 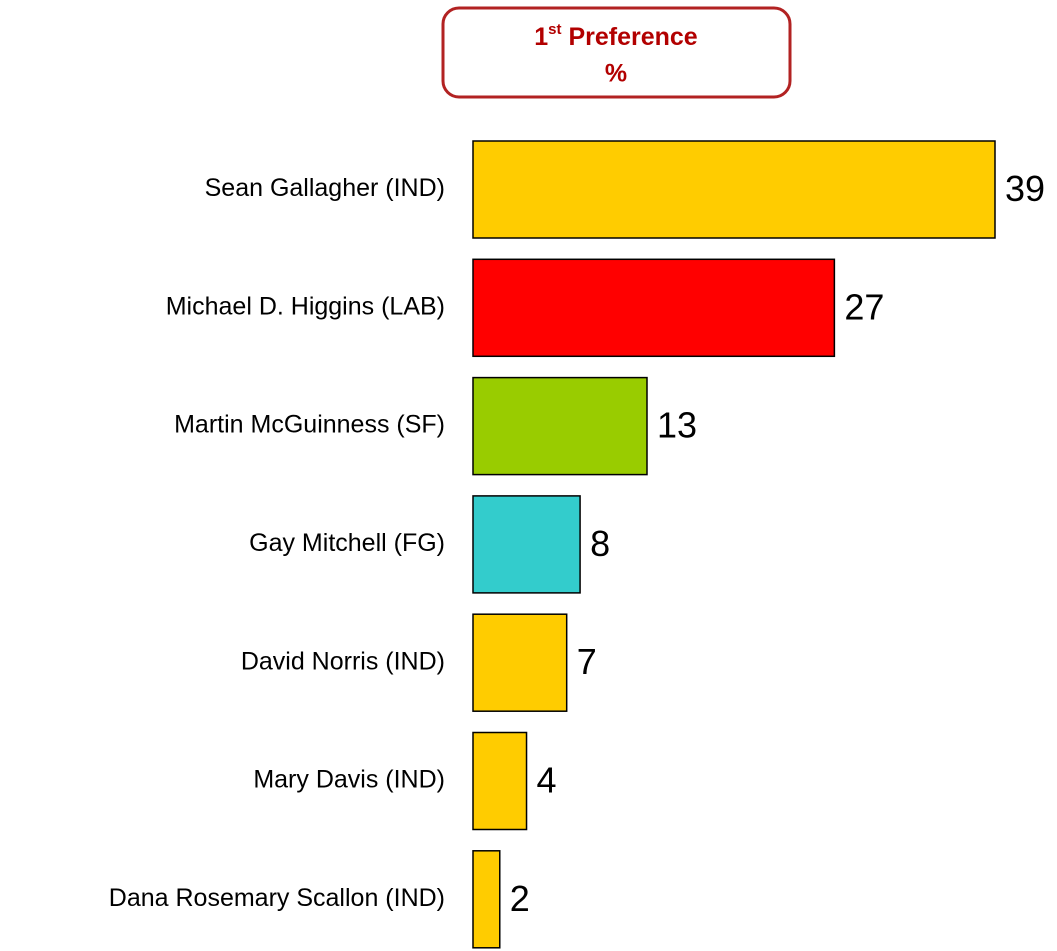 What do you see at coordinates (309, 425) in the screenshot?
I see `category-label: Martin McGuinness (SF)` at bounding box center [309, 425].